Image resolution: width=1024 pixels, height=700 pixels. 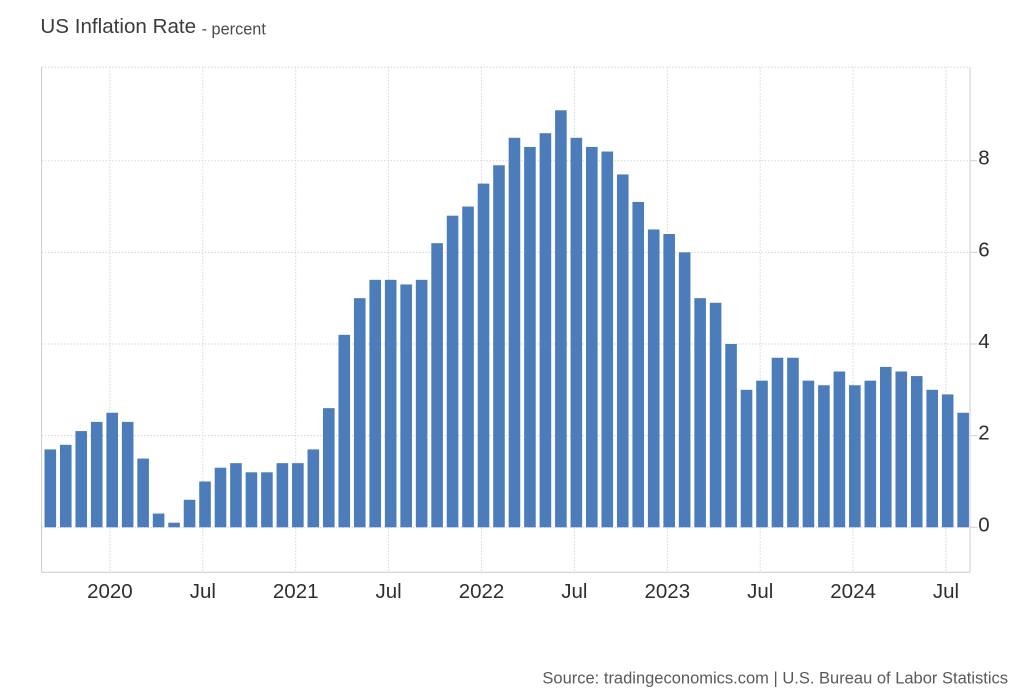 I want to click on svg-text: 2022, so click(x=482, y=591).